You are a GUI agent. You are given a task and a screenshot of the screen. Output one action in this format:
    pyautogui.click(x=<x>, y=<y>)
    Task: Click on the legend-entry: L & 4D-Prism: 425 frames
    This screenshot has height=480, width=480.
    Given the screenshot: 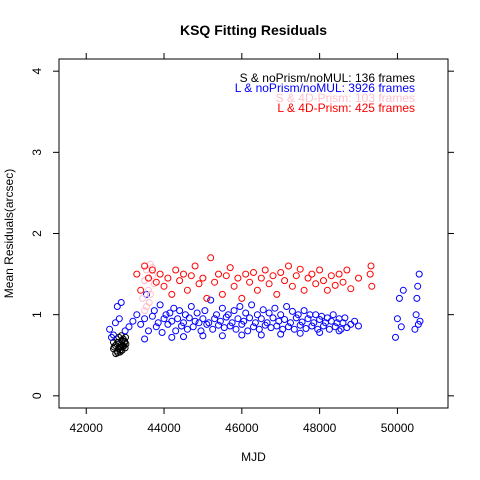 What is the action you would take?
    pyautogui.click(x=346, y=108)
    